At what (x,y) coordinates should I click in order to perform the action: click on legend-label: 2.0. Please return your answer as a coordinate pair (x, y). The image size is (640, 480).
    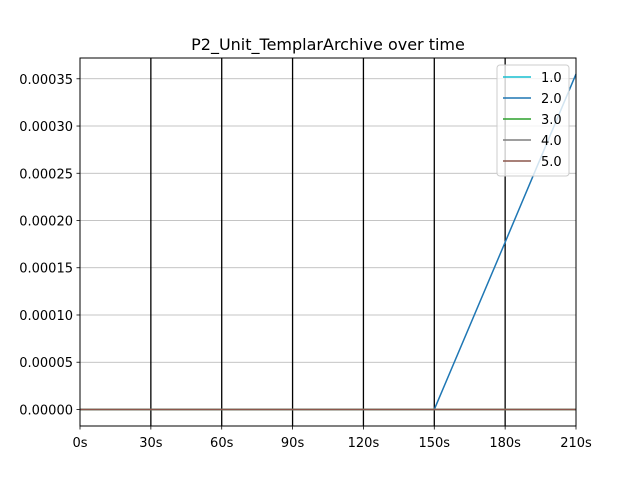
    Looking at the image, I should click on (551, 99).